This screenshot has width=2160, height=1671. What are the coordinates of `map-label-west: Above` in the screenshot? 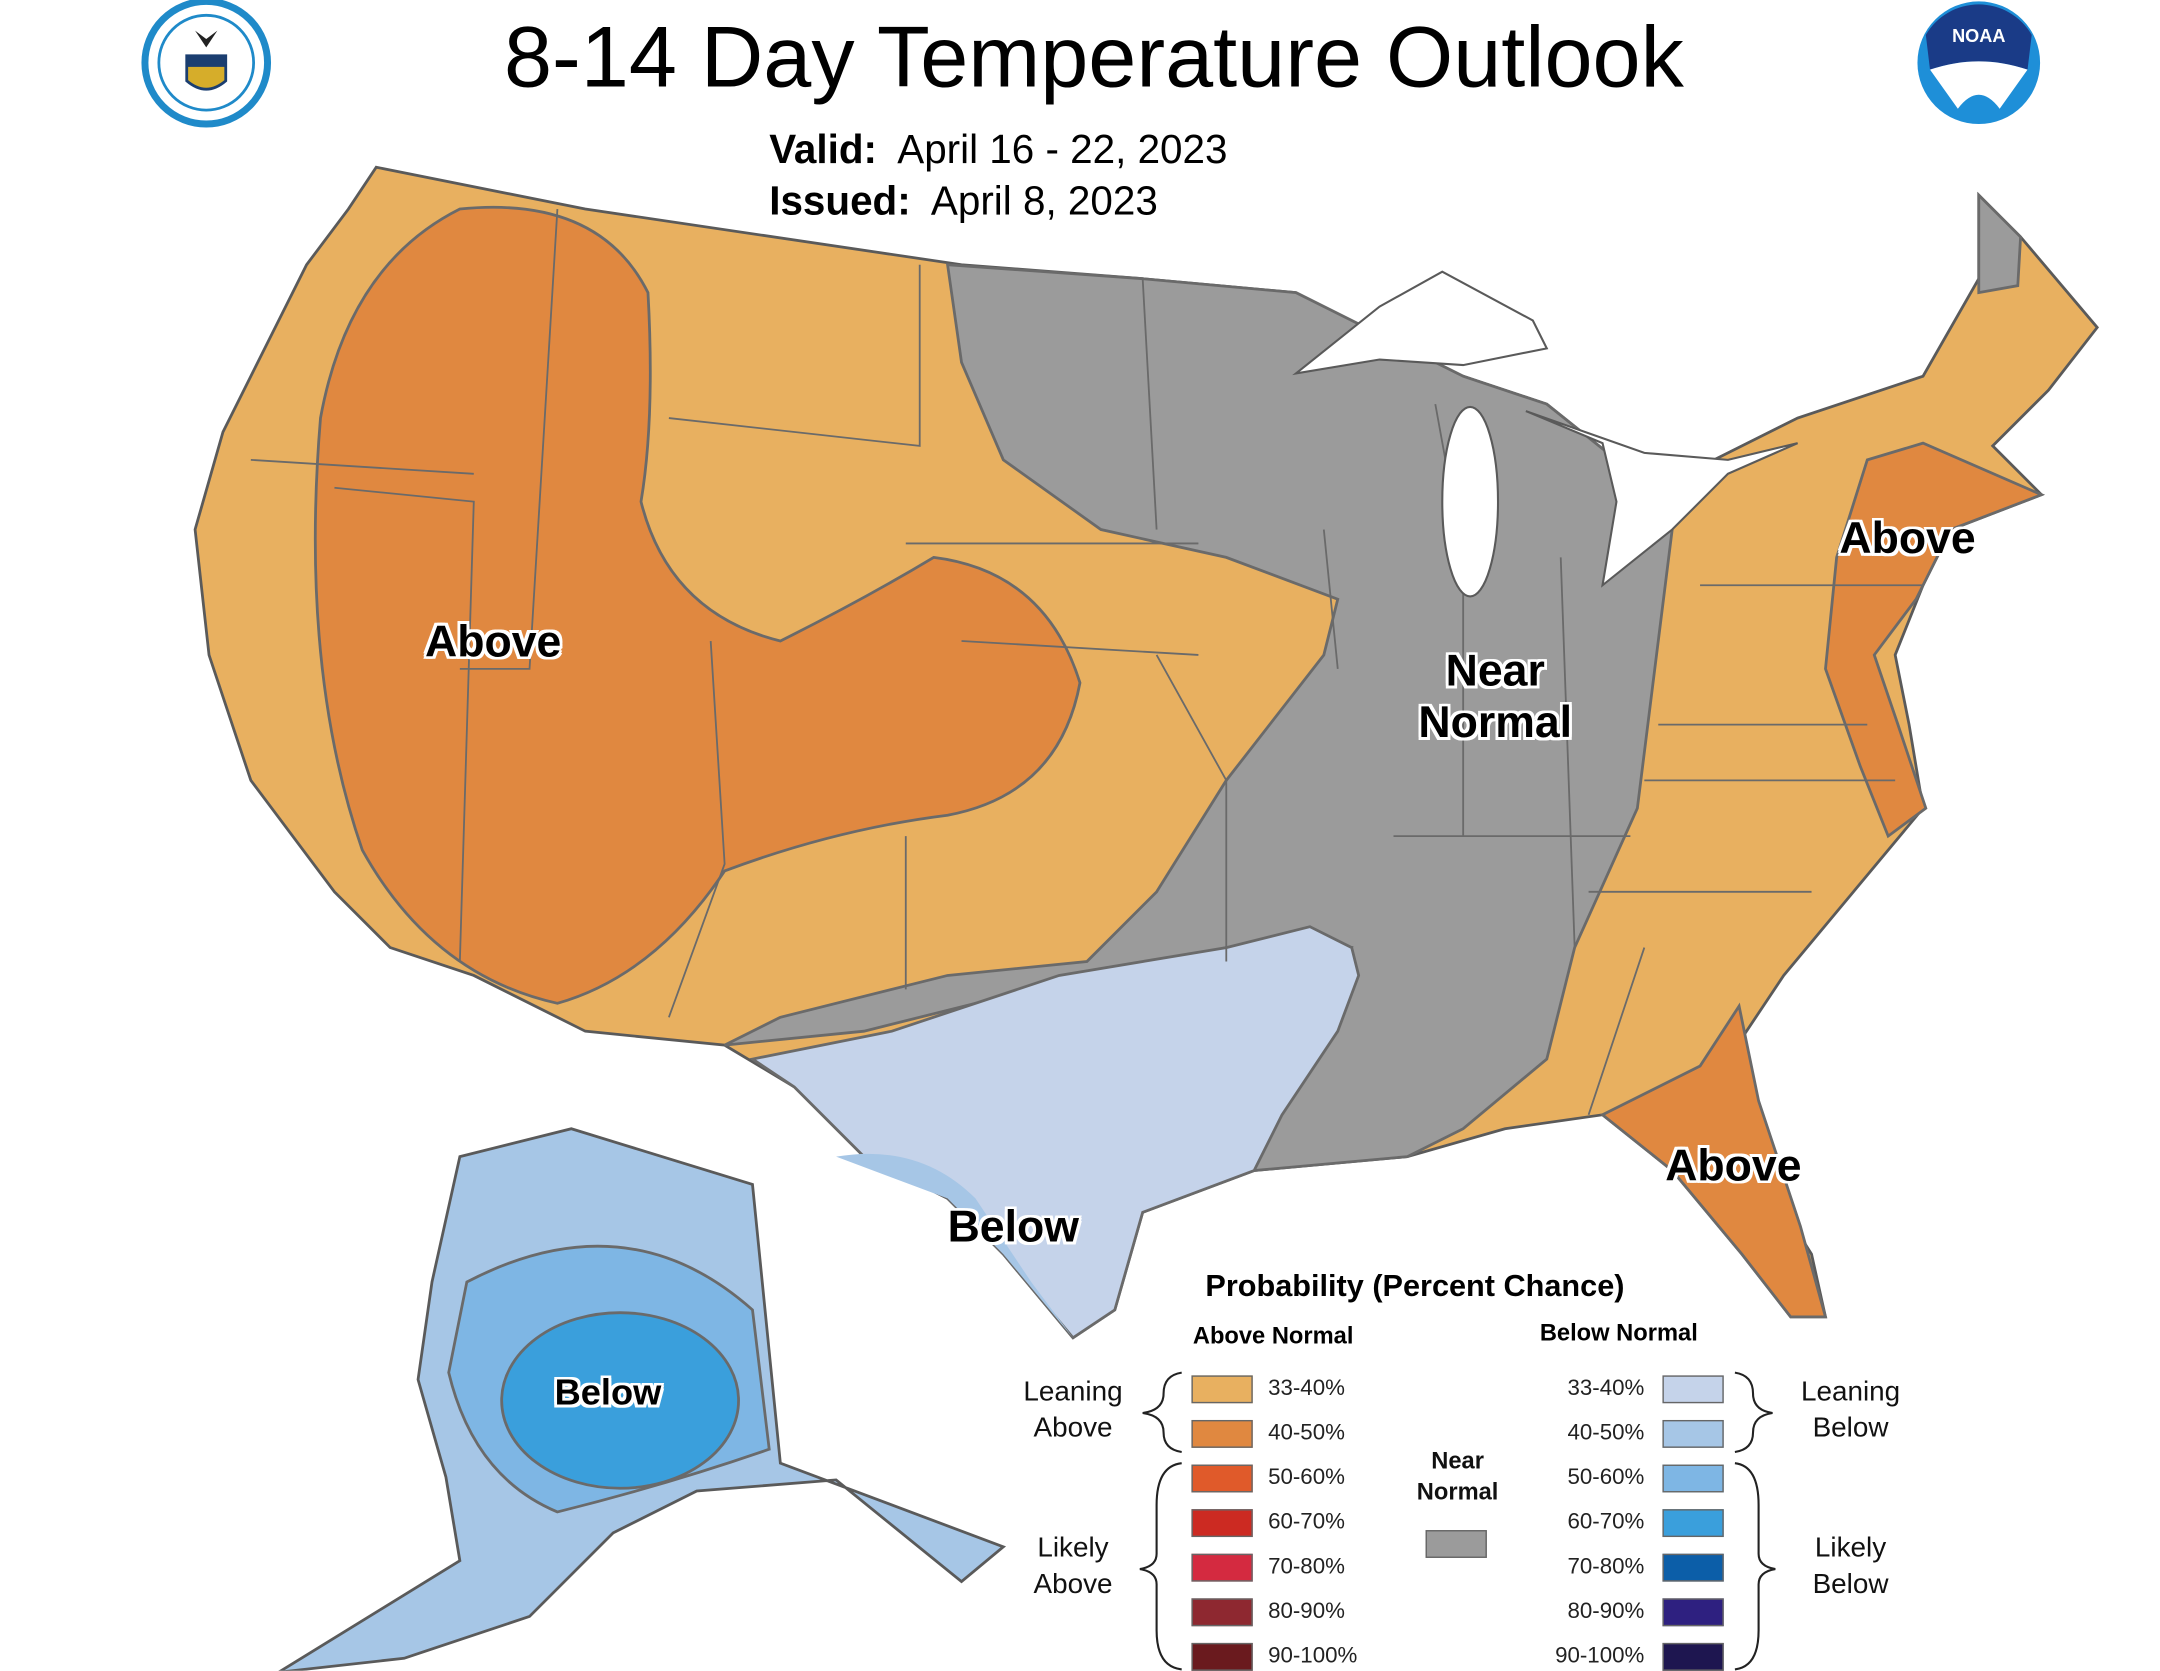 It's located at (493, 641).